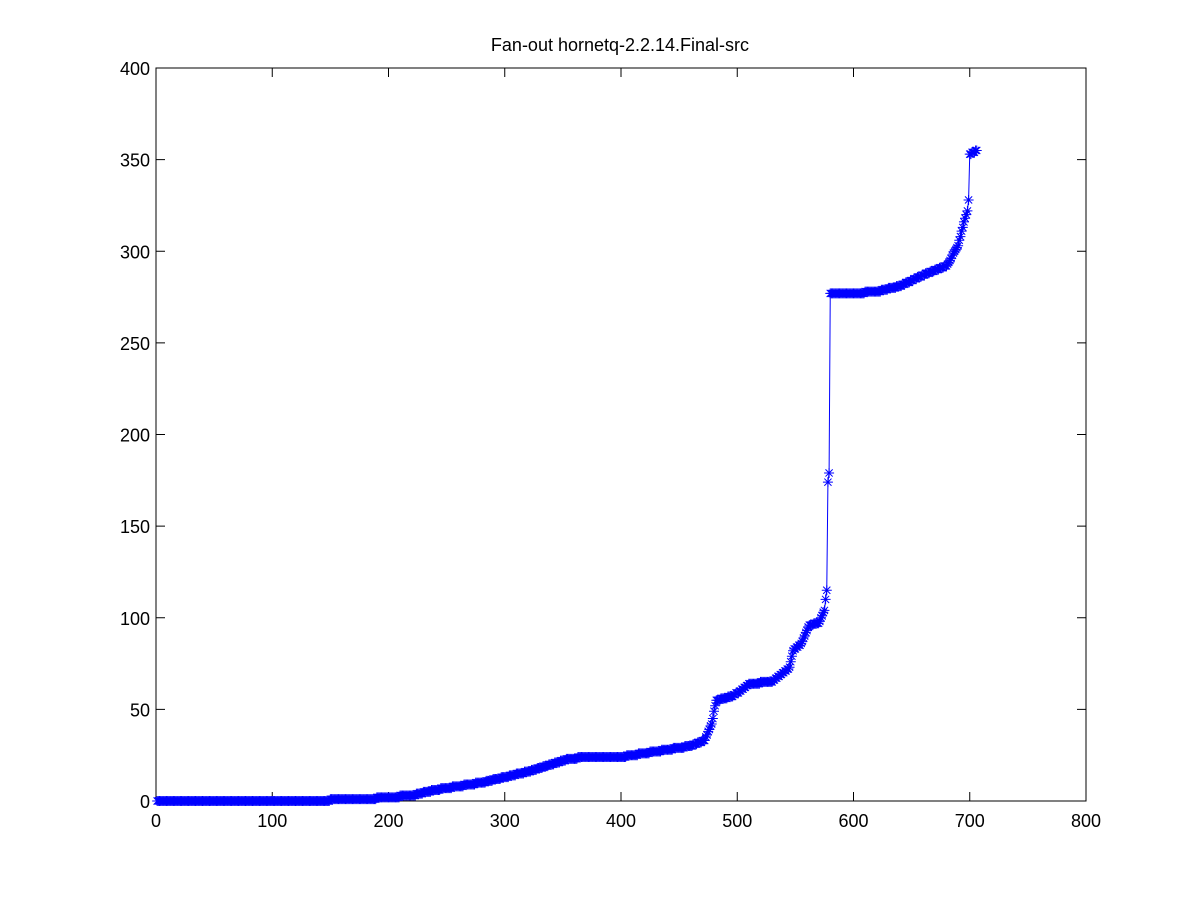 This screenshot has width=1200, height=905. Describe the element at coordinates (620, 45) in the screenshot. I see `chart-title: Fan-out hornetq-2.2.14.Final-src` at that location.